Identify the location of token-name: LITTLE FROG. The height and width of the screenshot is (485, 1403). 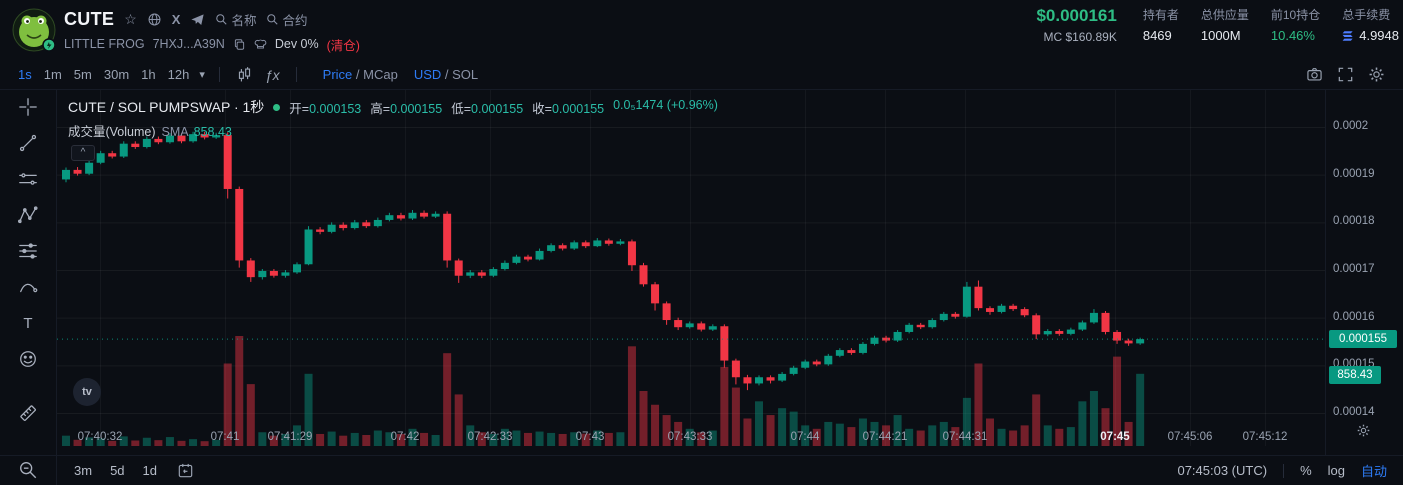
(104, 44).